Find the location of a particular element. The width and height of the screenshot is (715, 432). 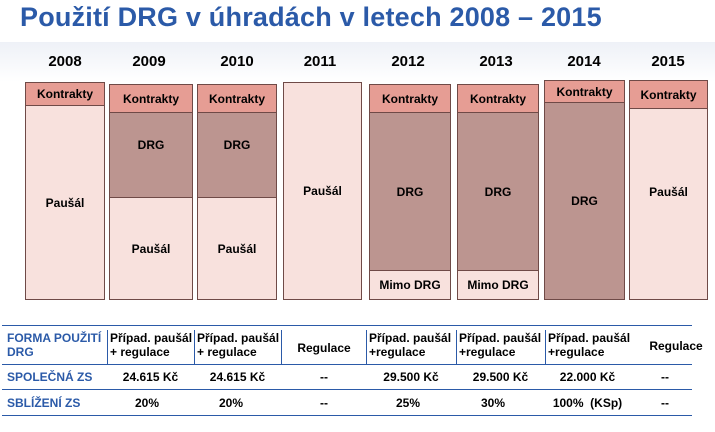

column-2013: Kontrakty DRG Mimo DRG is located at coordinates (498, 192).